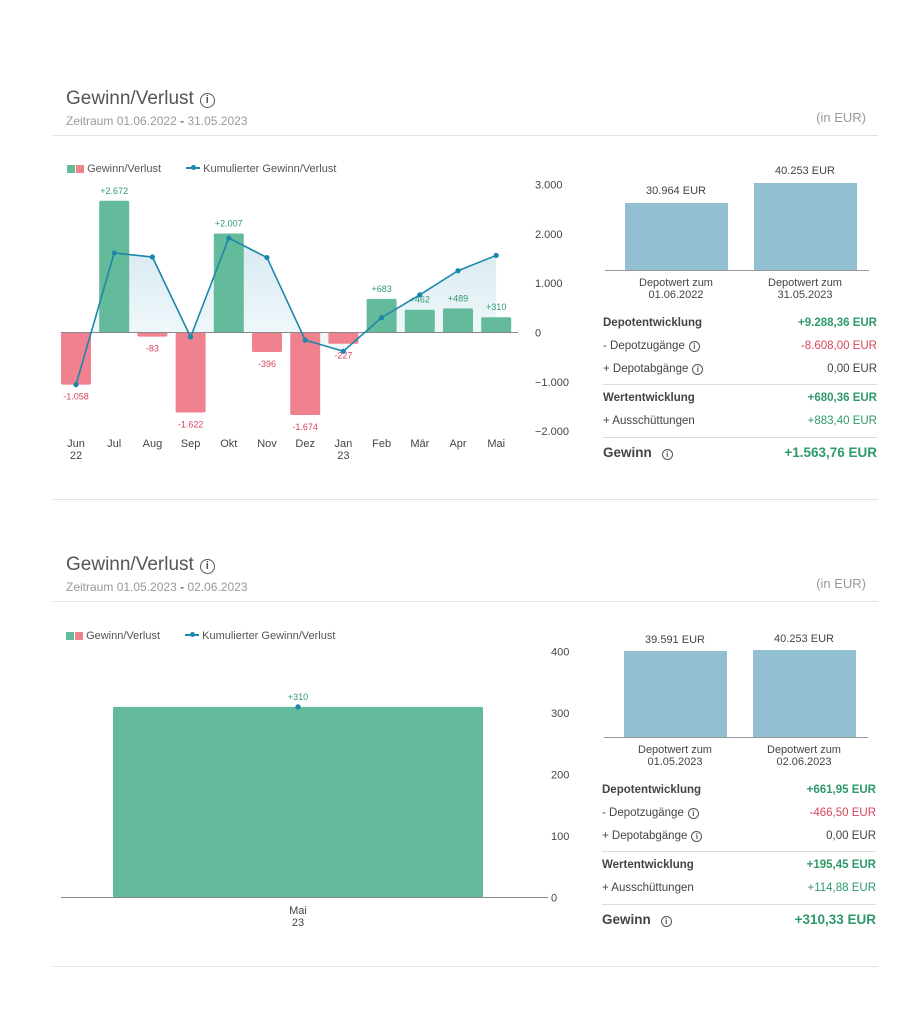 The width and height of the screenshot is (913, 1024). Describe the element at coordinates (560, 653) in the screenshot. I see `y-tick-label: 400` at that location.